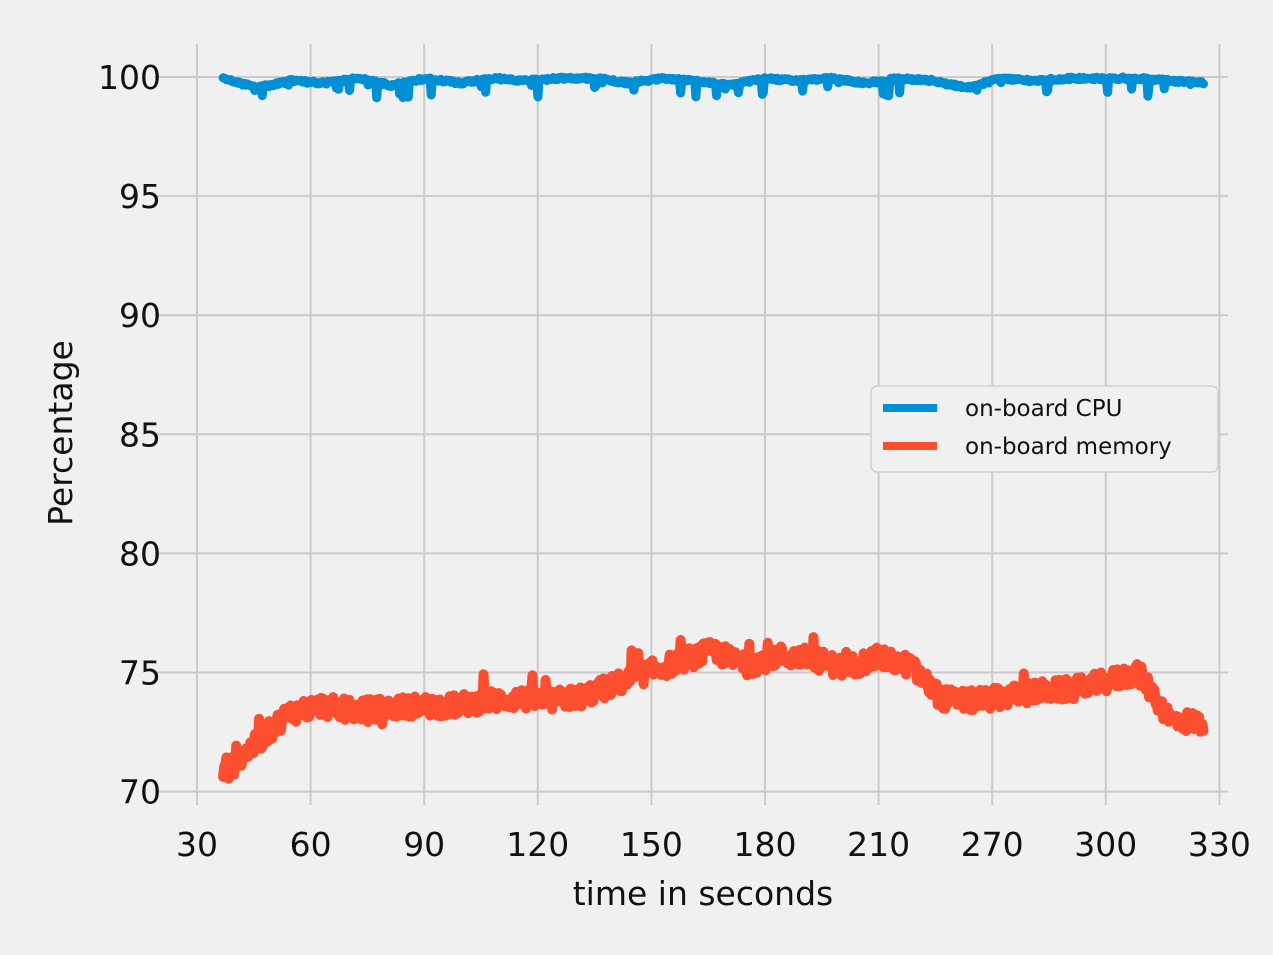  What do you see at coordinates (878, 844) in the screenshot?
I see `x-tick-label: 210` at bounding box center [878, 844].